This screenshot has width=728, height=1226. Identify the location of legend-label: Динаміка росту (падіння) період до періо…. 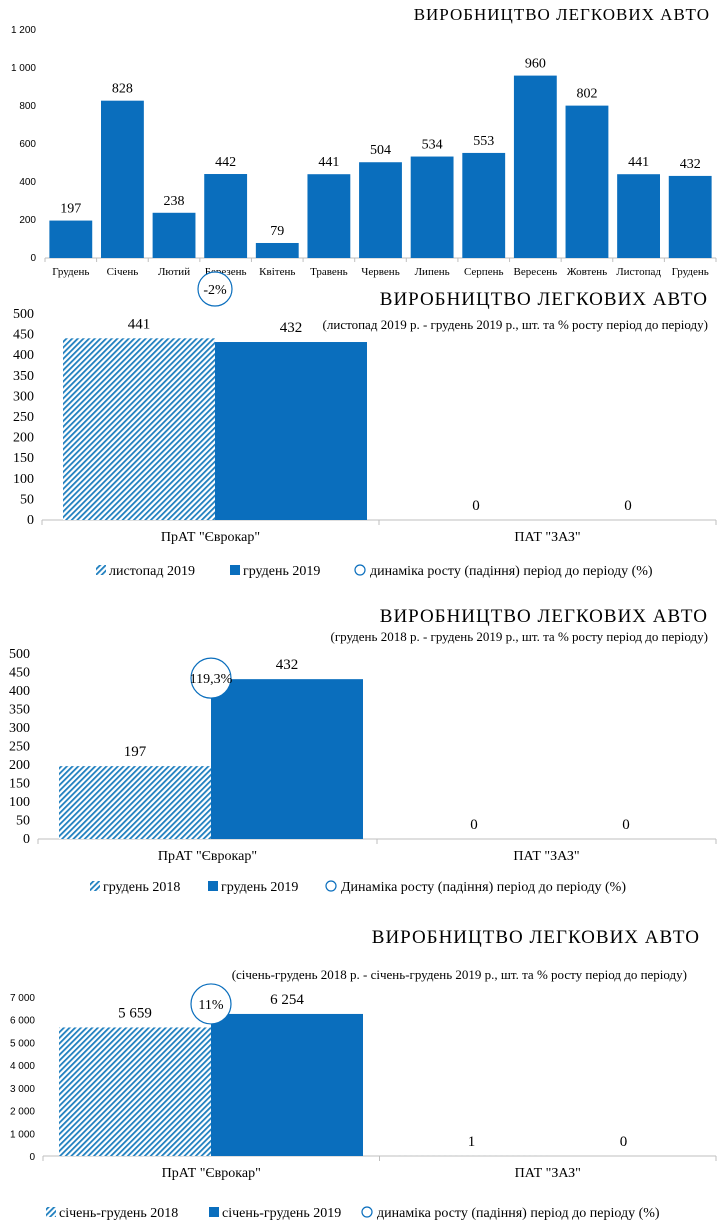
(483, 887).